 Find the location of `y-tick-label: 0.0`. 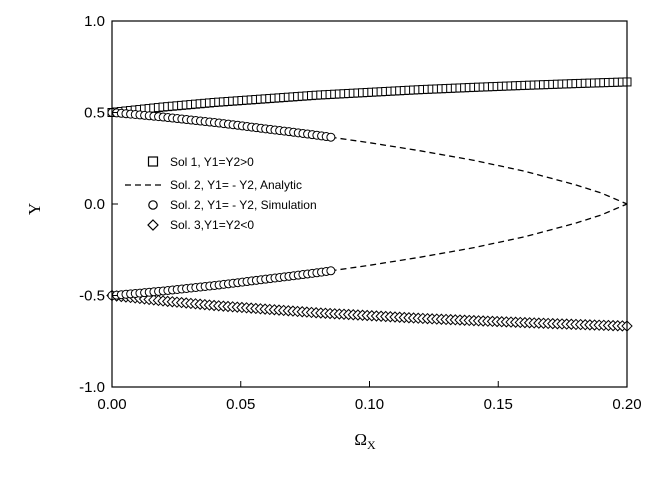

y-tick-label: 0.0 is located at coordinates (94, 204).